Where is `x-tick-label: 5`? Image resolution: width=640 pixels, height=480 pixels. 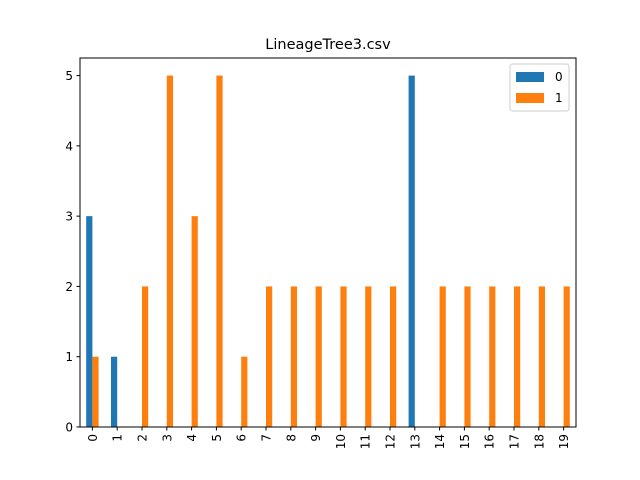
x-tick-label: 5 is located at coordinates (217, 438).